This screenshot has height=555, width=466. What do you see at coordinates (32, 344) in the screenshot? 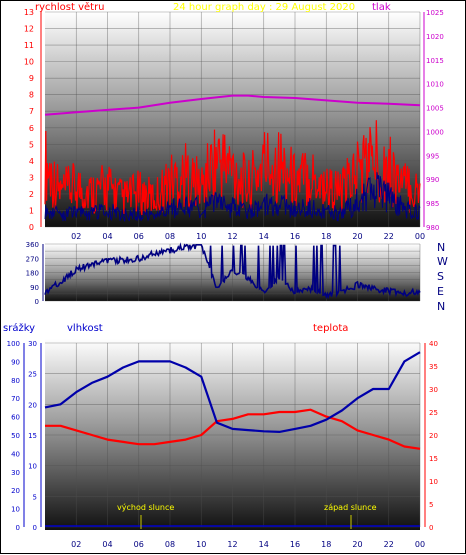
I see `humidity-tick-label: 30` at bounding box center [32, 344].